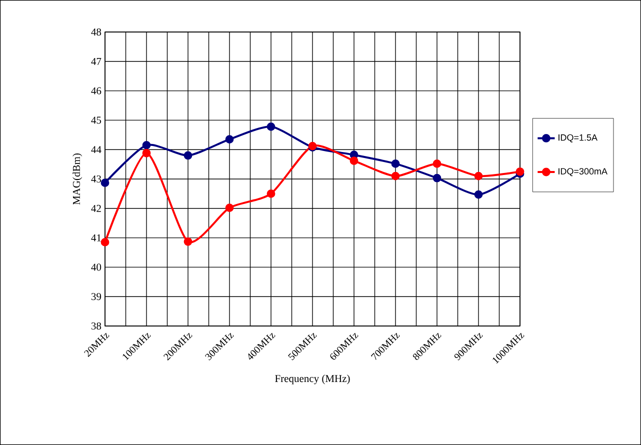  Describe the element at coordinates (96, 326) in the screenshot. I see `y-tick-label: 38` at that location.